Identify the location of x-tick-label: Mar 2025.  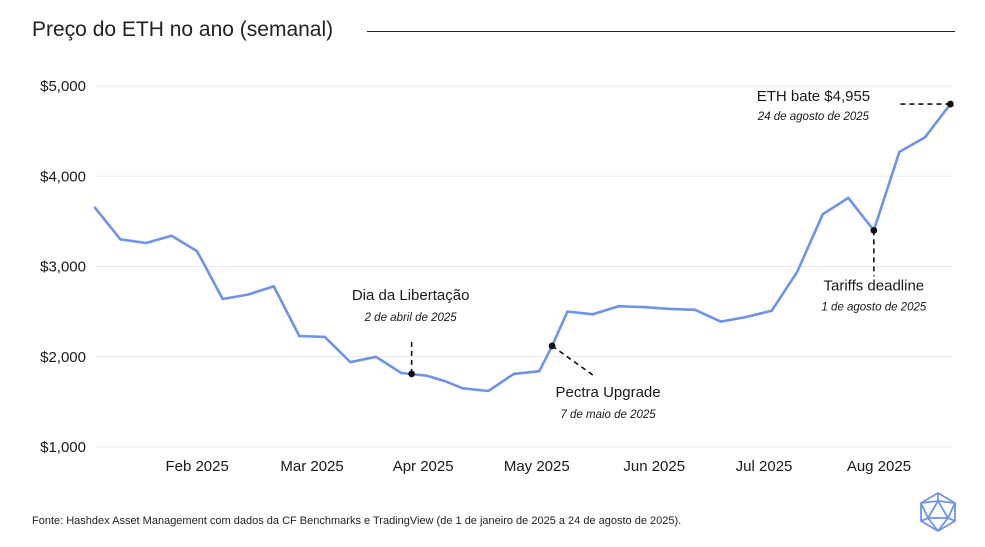
(311, 466).